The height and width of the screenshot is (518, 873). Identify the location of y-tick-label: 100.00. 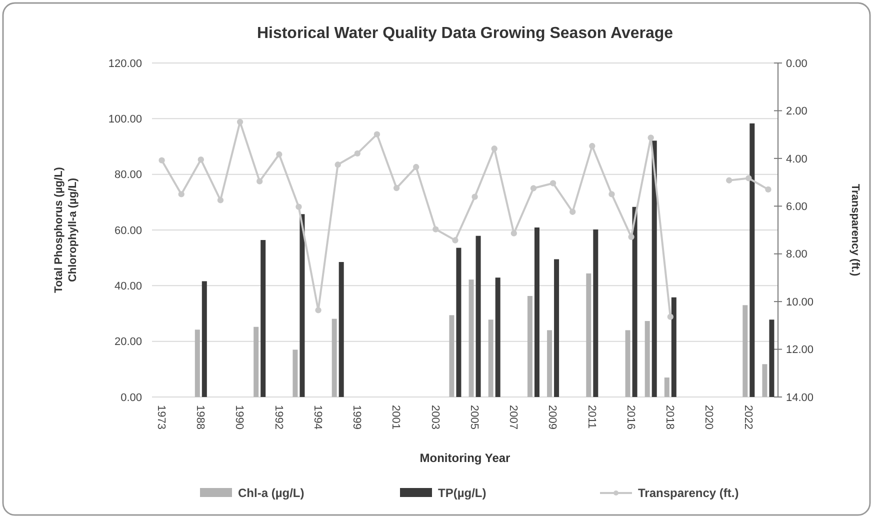
(125, 120).